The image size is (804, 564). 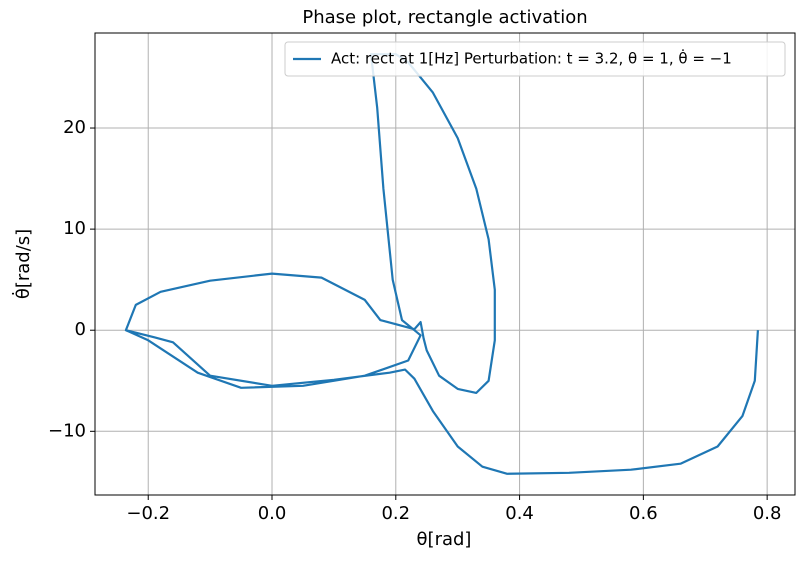 I want to click on legend-box, so click(x=535, y=59).